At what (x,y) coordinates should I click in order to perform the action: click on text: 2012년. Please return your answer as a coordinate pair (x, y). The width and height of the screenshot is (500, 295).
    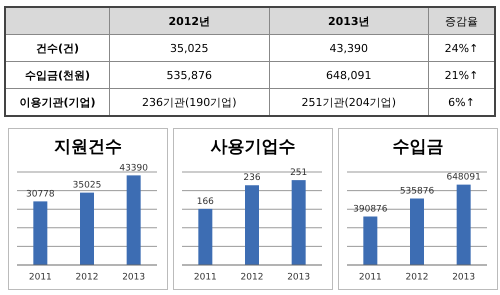
    Looking at the image, I should click on (189, 20).